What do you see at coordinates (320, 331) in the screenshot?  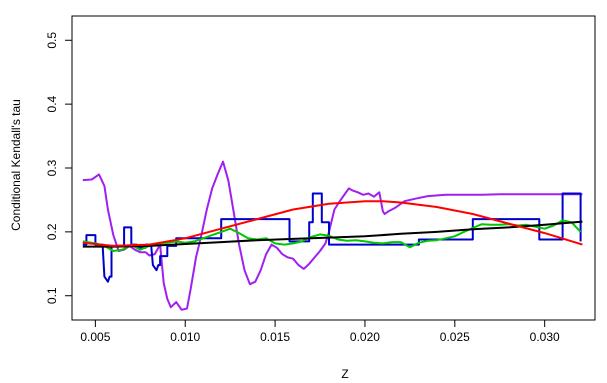 I see `x-axis: 0.005 0.010 0.015 0.020 0.025 0.030` at bounding box center [320, 331].